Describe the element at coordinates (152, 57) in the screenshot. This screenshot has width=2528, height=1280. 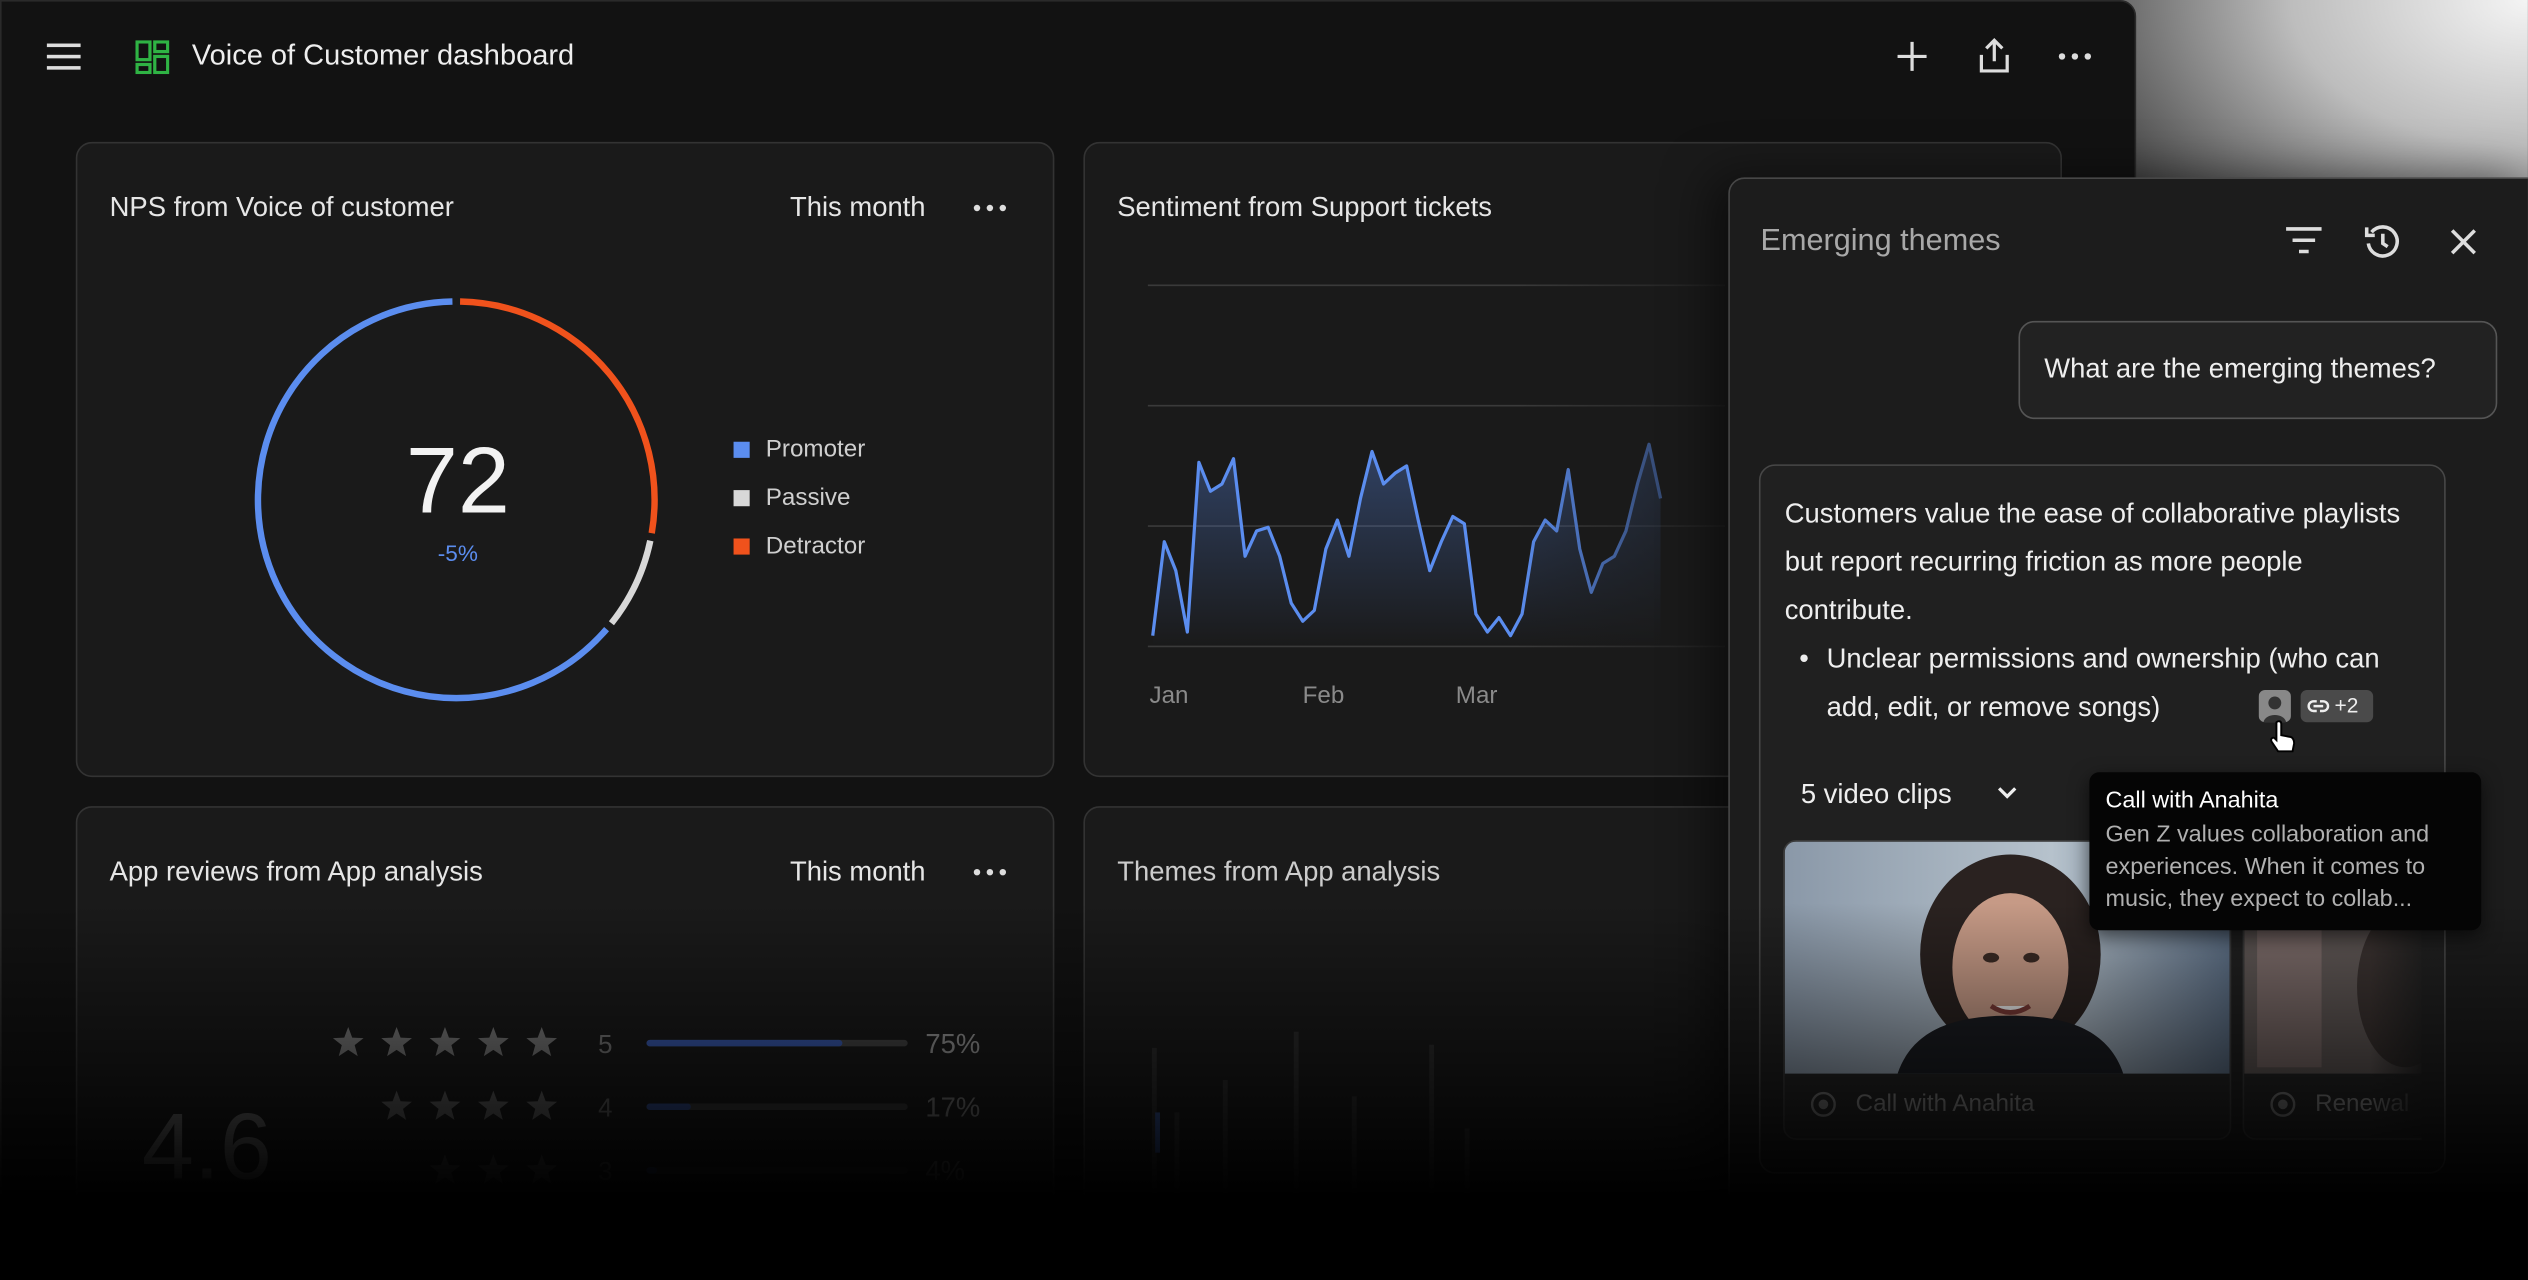
I see `dashboard-icon` at that location.